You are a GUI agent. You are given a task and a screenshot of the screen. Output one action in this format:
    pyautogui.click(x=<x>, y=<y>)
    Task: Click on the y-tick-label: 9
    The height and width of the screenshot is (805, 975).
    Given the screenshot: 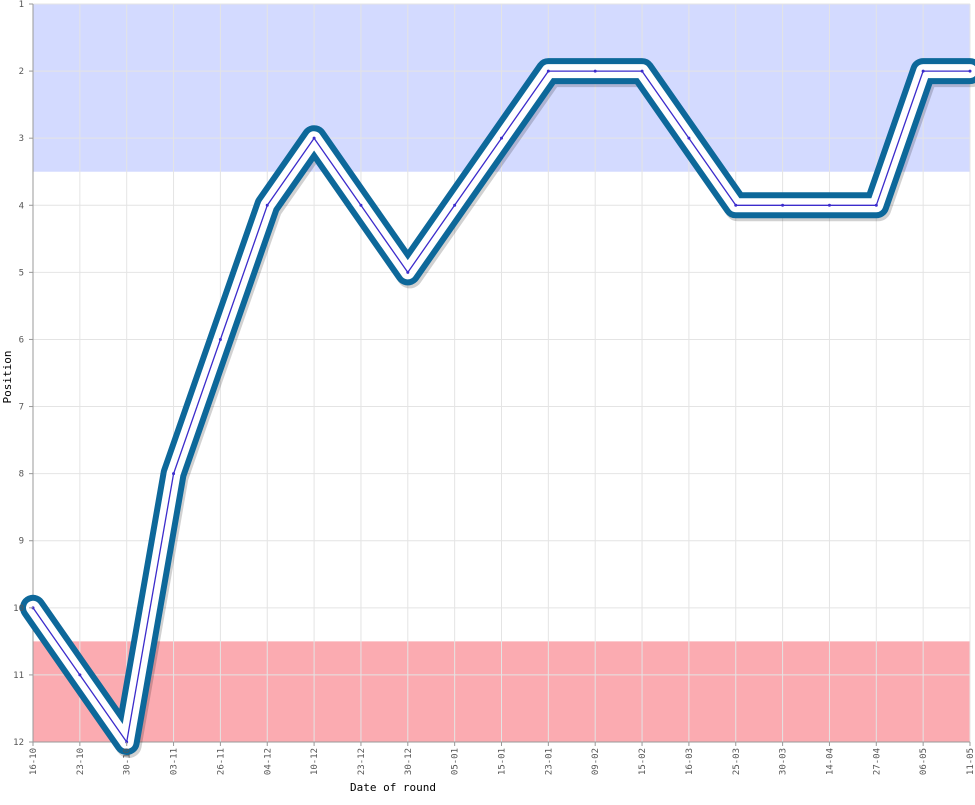 What is the action you would take?
    pyautogui.click(x=21, y=542)
    